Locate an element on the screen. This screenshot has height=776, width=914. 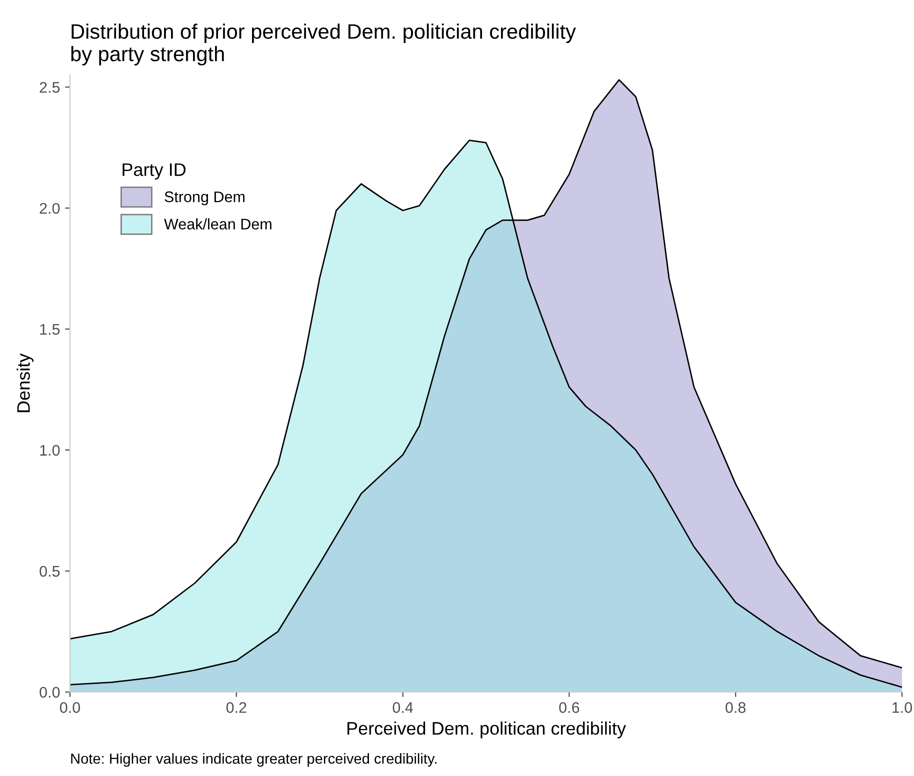
x-tick-label: 1.0 is located at coordinates (902, 707).